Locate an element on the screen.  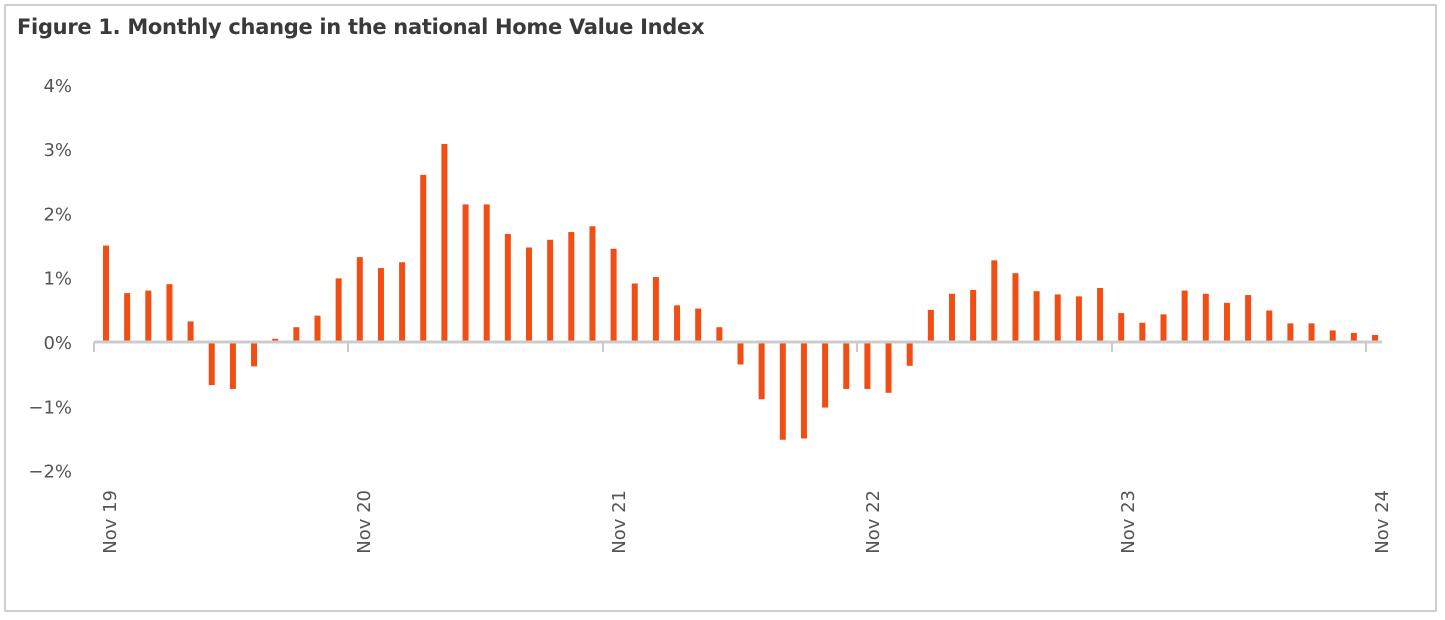
y-tick-label: −2% is located at coordinates (50, 472).